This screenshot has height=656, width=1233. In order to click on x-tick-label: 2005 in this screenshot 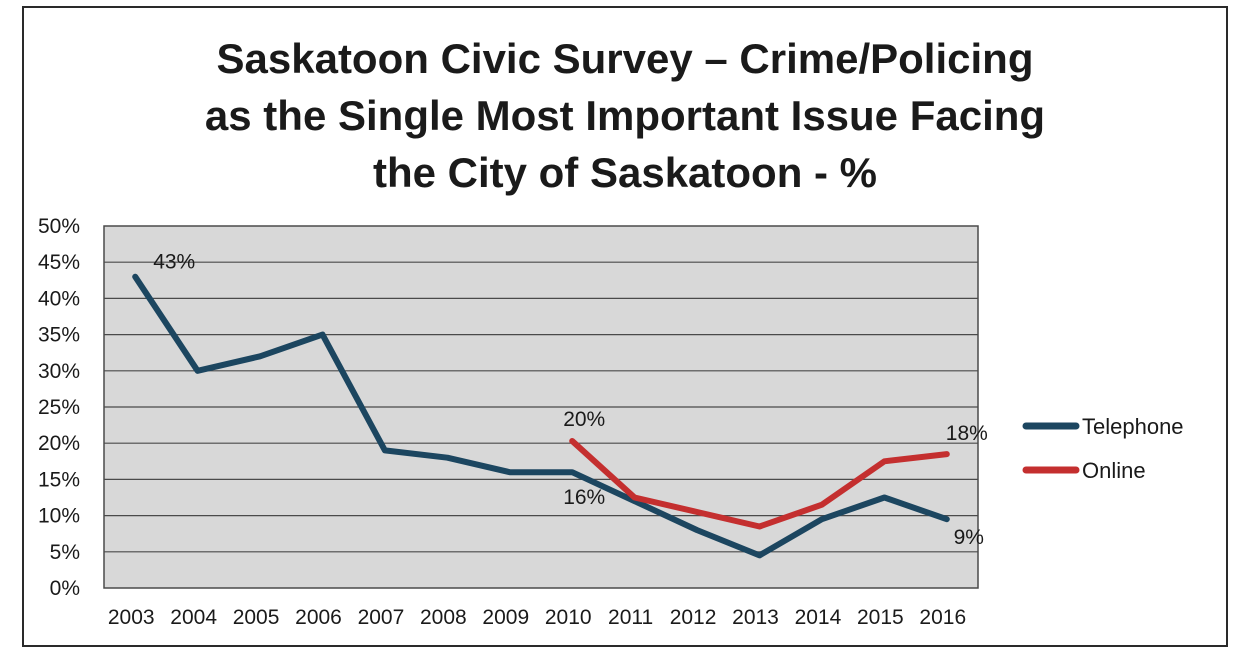, I will do `click(256, 617)`.